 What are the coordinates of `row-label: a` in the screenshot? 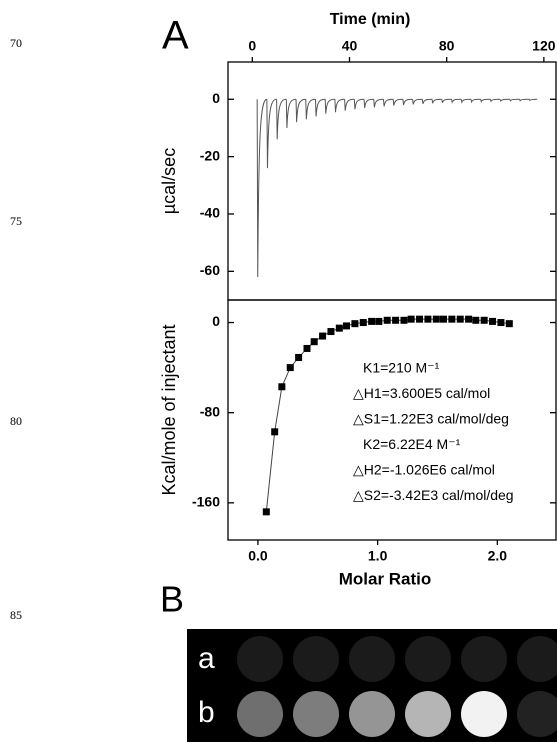 It's located at (206, 658).